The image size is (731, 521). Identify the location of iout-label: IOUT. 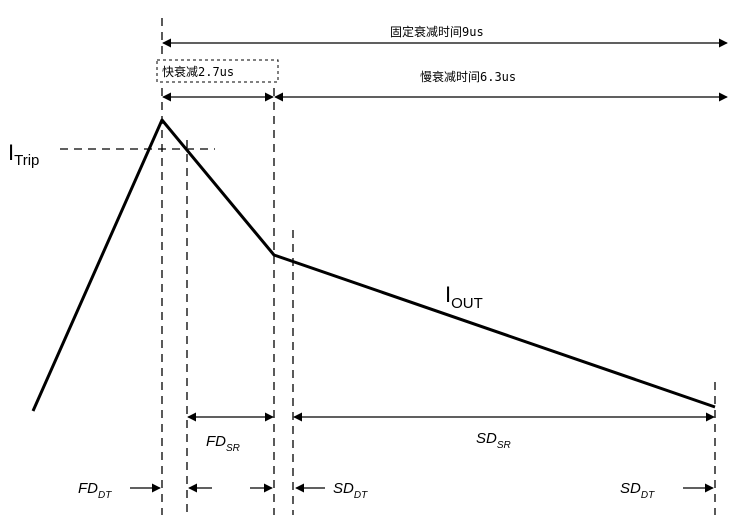
(464, 297).